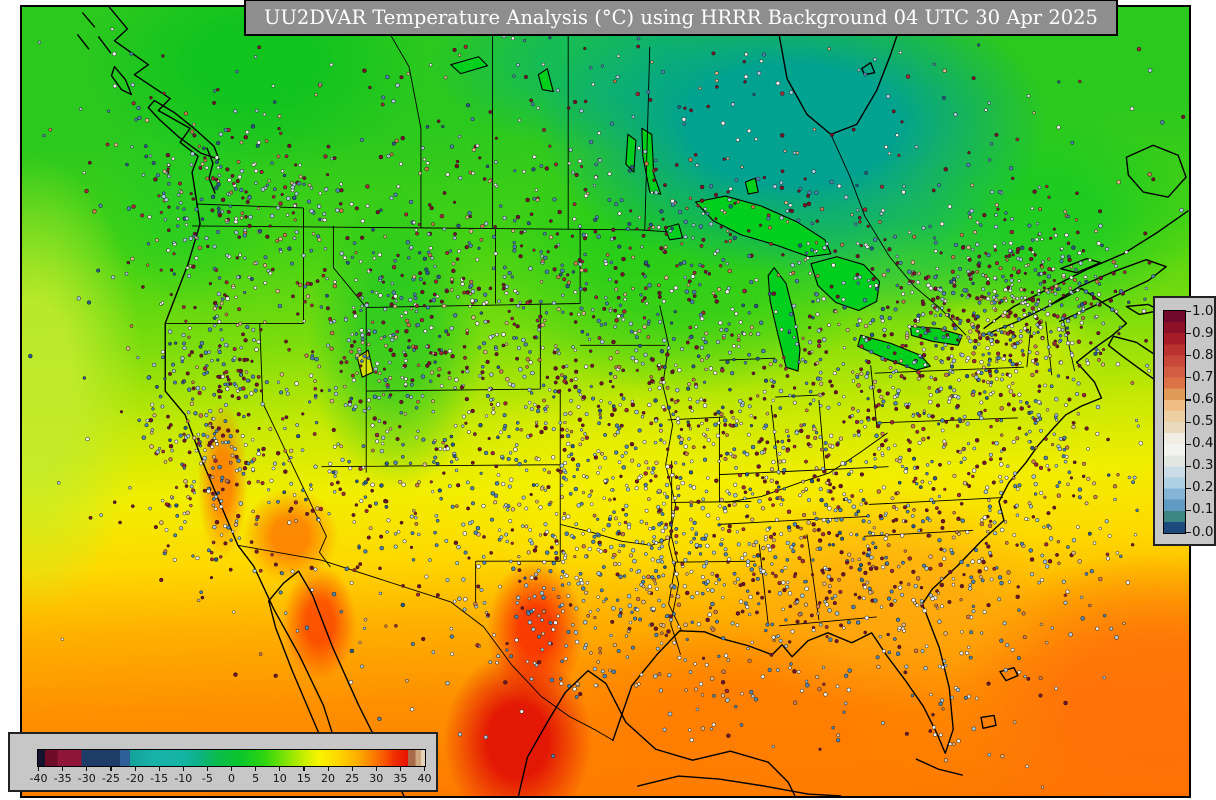 Image resolution: width=1216 pixels, height=800 pixels. I want to click on colorbar-tick-label: -35, so click(62, 778).